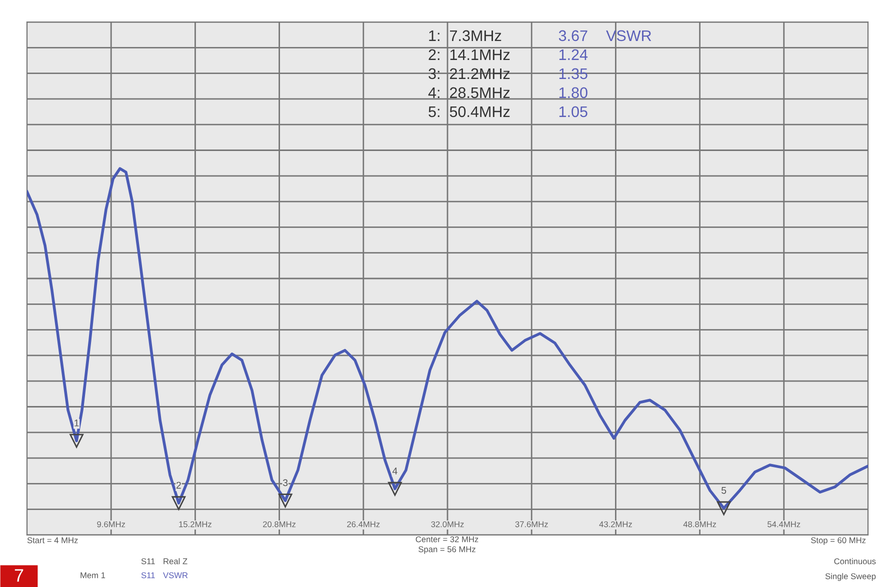 This screenshot has width=878, height=587. What do you see at coordinates (573, 112) in the screenshot?
I see `text: 1.05` at bounding box center [573, 112].